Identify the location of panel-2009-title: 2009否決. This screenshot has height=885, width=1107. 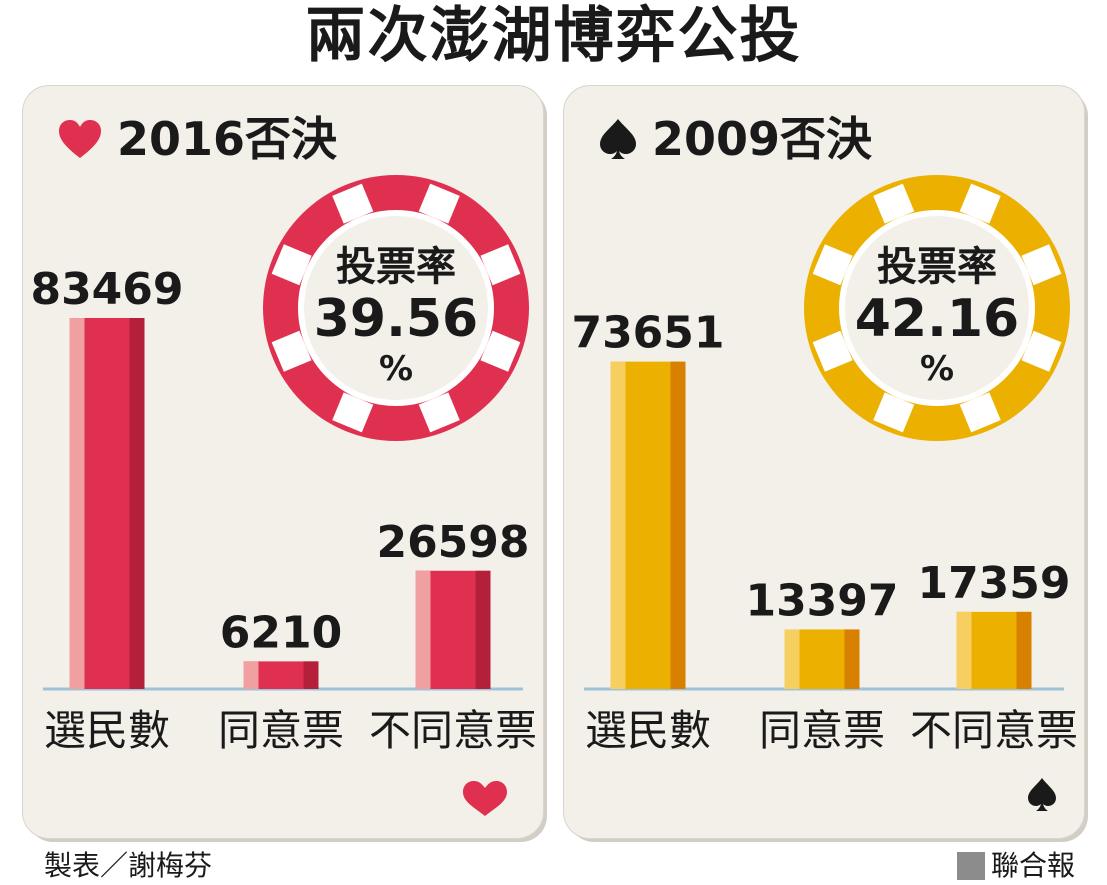
(762, 139).